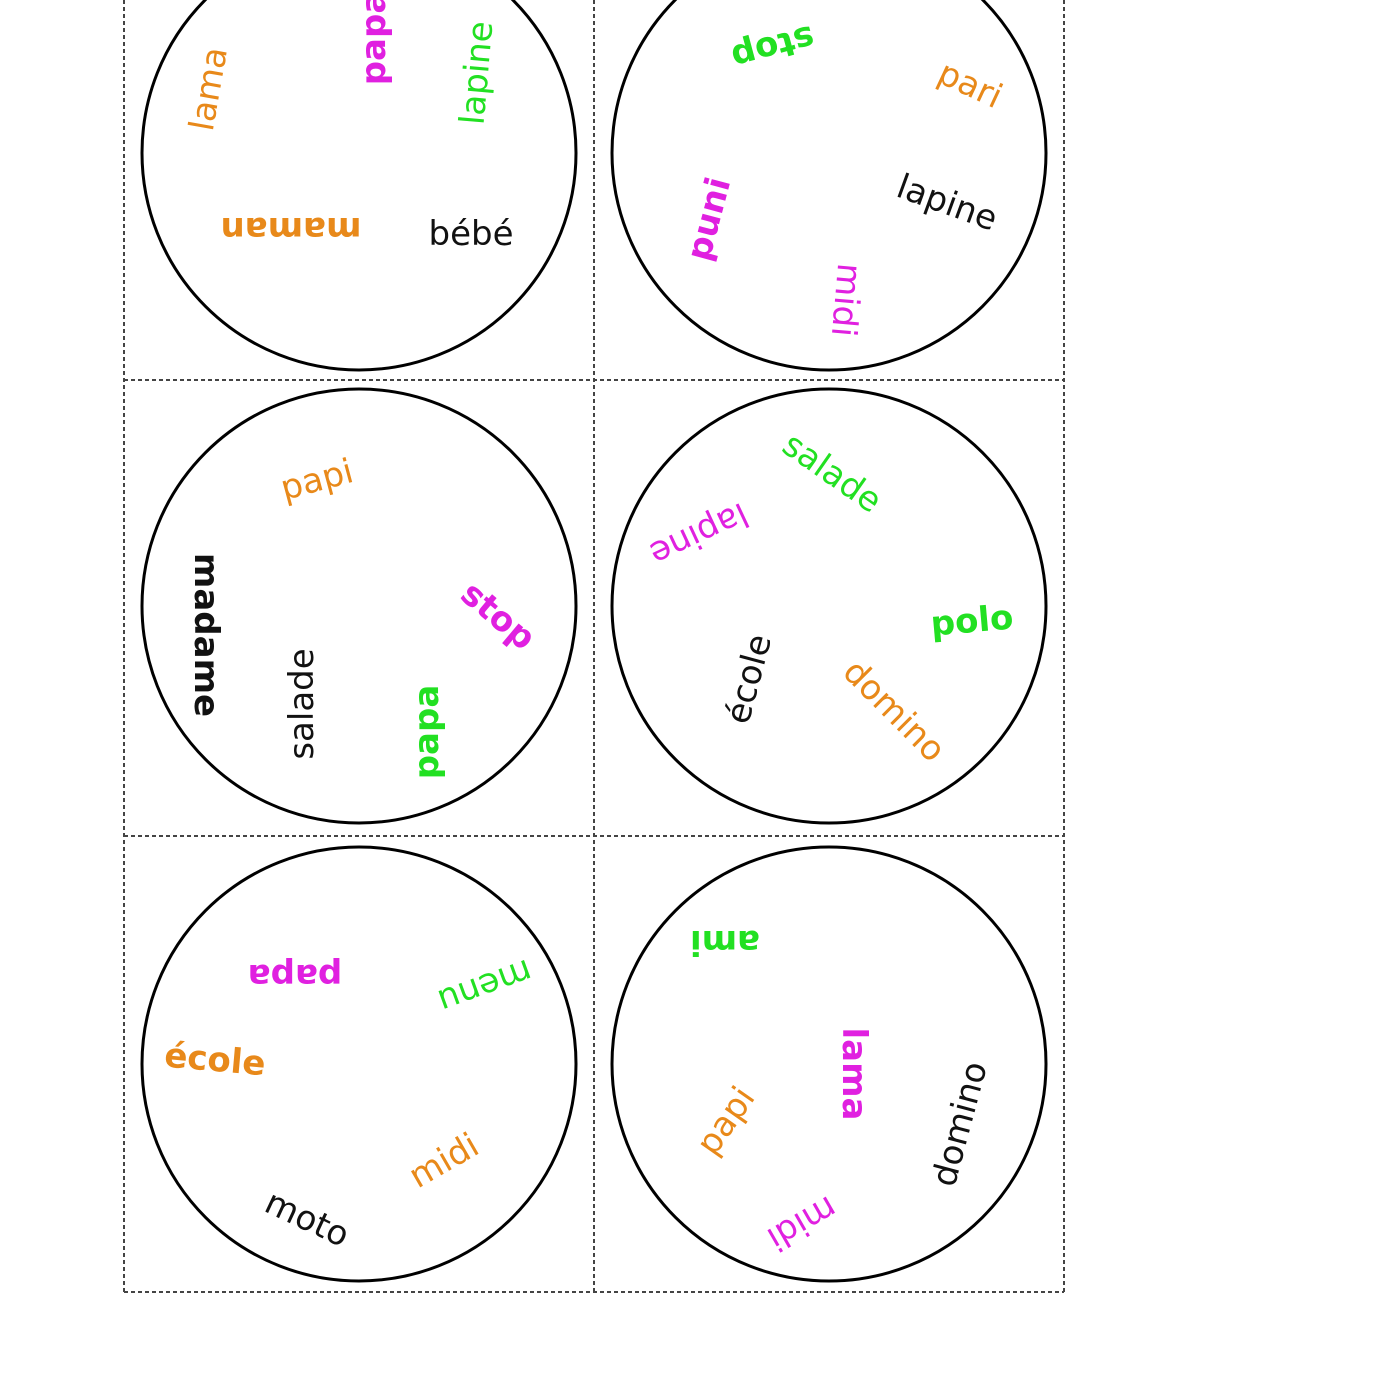  What do you see at coordinates (206, 635) in the screenshot?
I see `card-word: madame` at bounding box center [206, 635].